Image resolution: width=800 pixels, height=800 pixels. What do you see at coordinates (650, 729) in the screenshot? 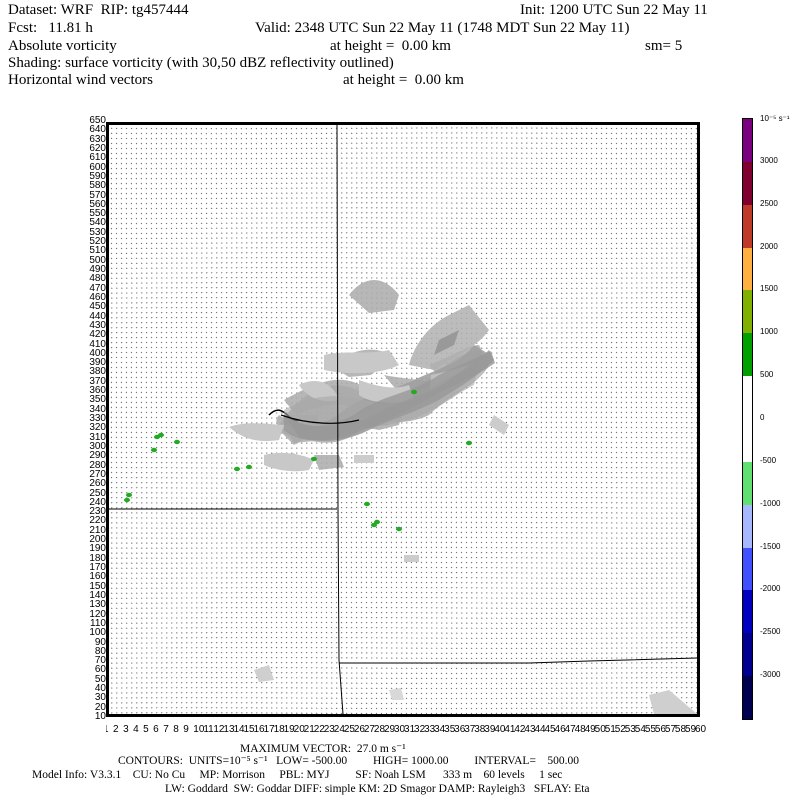
I see `x-tick-label: 55` at bounding box center [650, 729].